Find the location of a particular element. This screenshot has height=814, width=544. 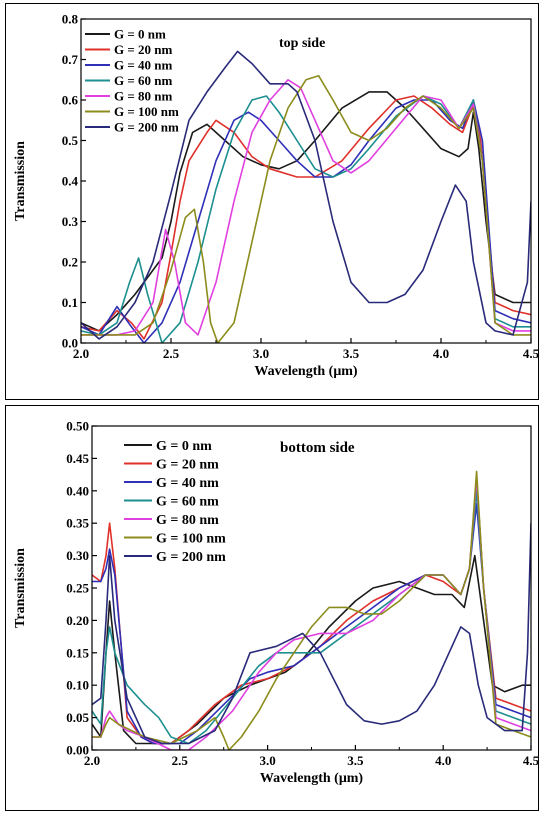

y-tick-label: 0.4 is located at coordinates (70, 181).